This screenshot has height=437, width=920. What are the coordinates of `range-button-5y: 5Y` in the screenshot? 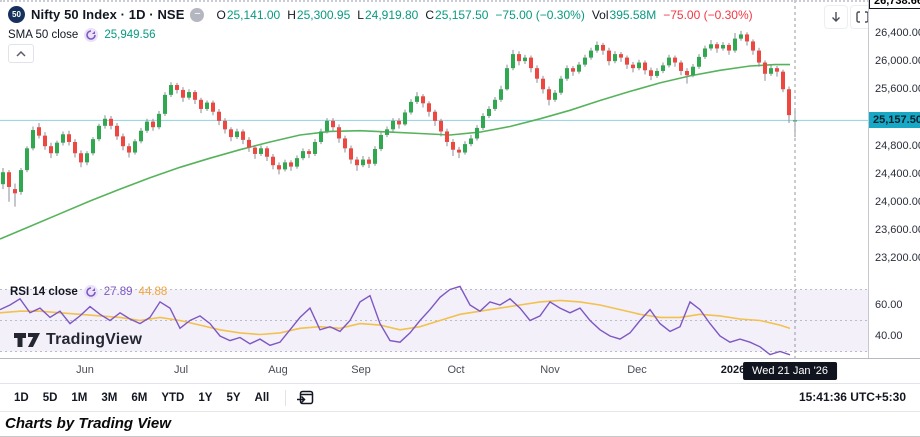 It's located at (233, 397).